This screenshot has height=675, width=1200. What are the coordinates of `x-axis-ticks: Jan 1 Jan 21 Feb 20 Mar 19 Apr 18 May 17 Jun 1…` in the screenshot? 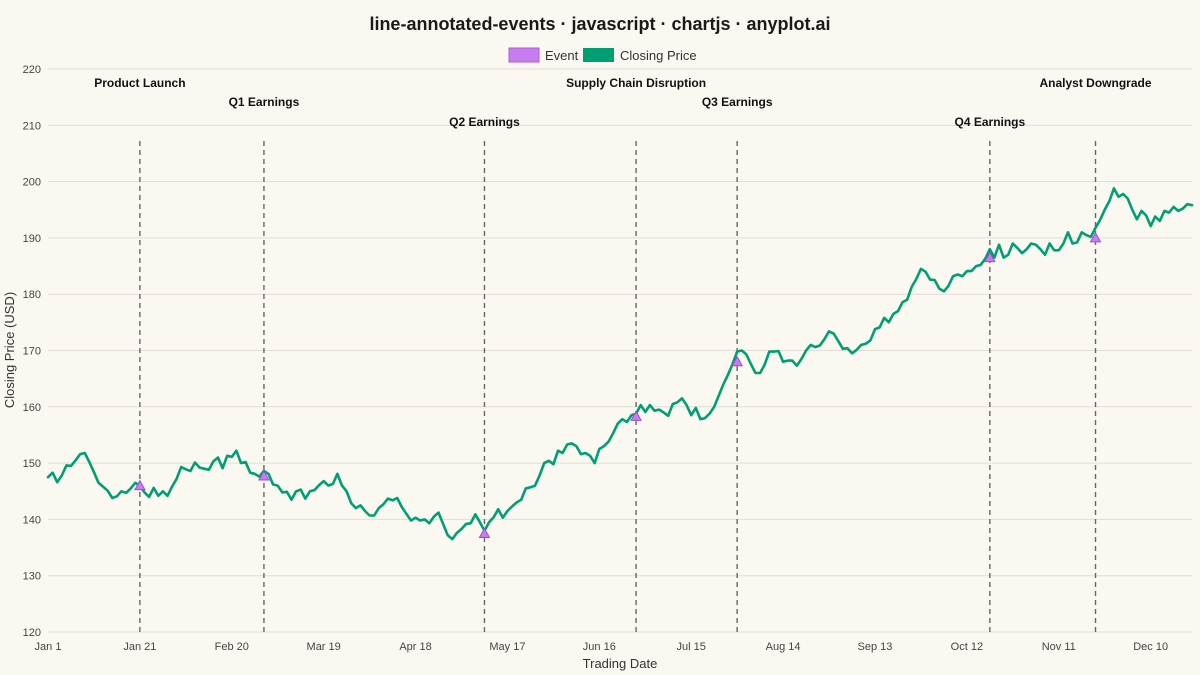 It's located at (602, 647).